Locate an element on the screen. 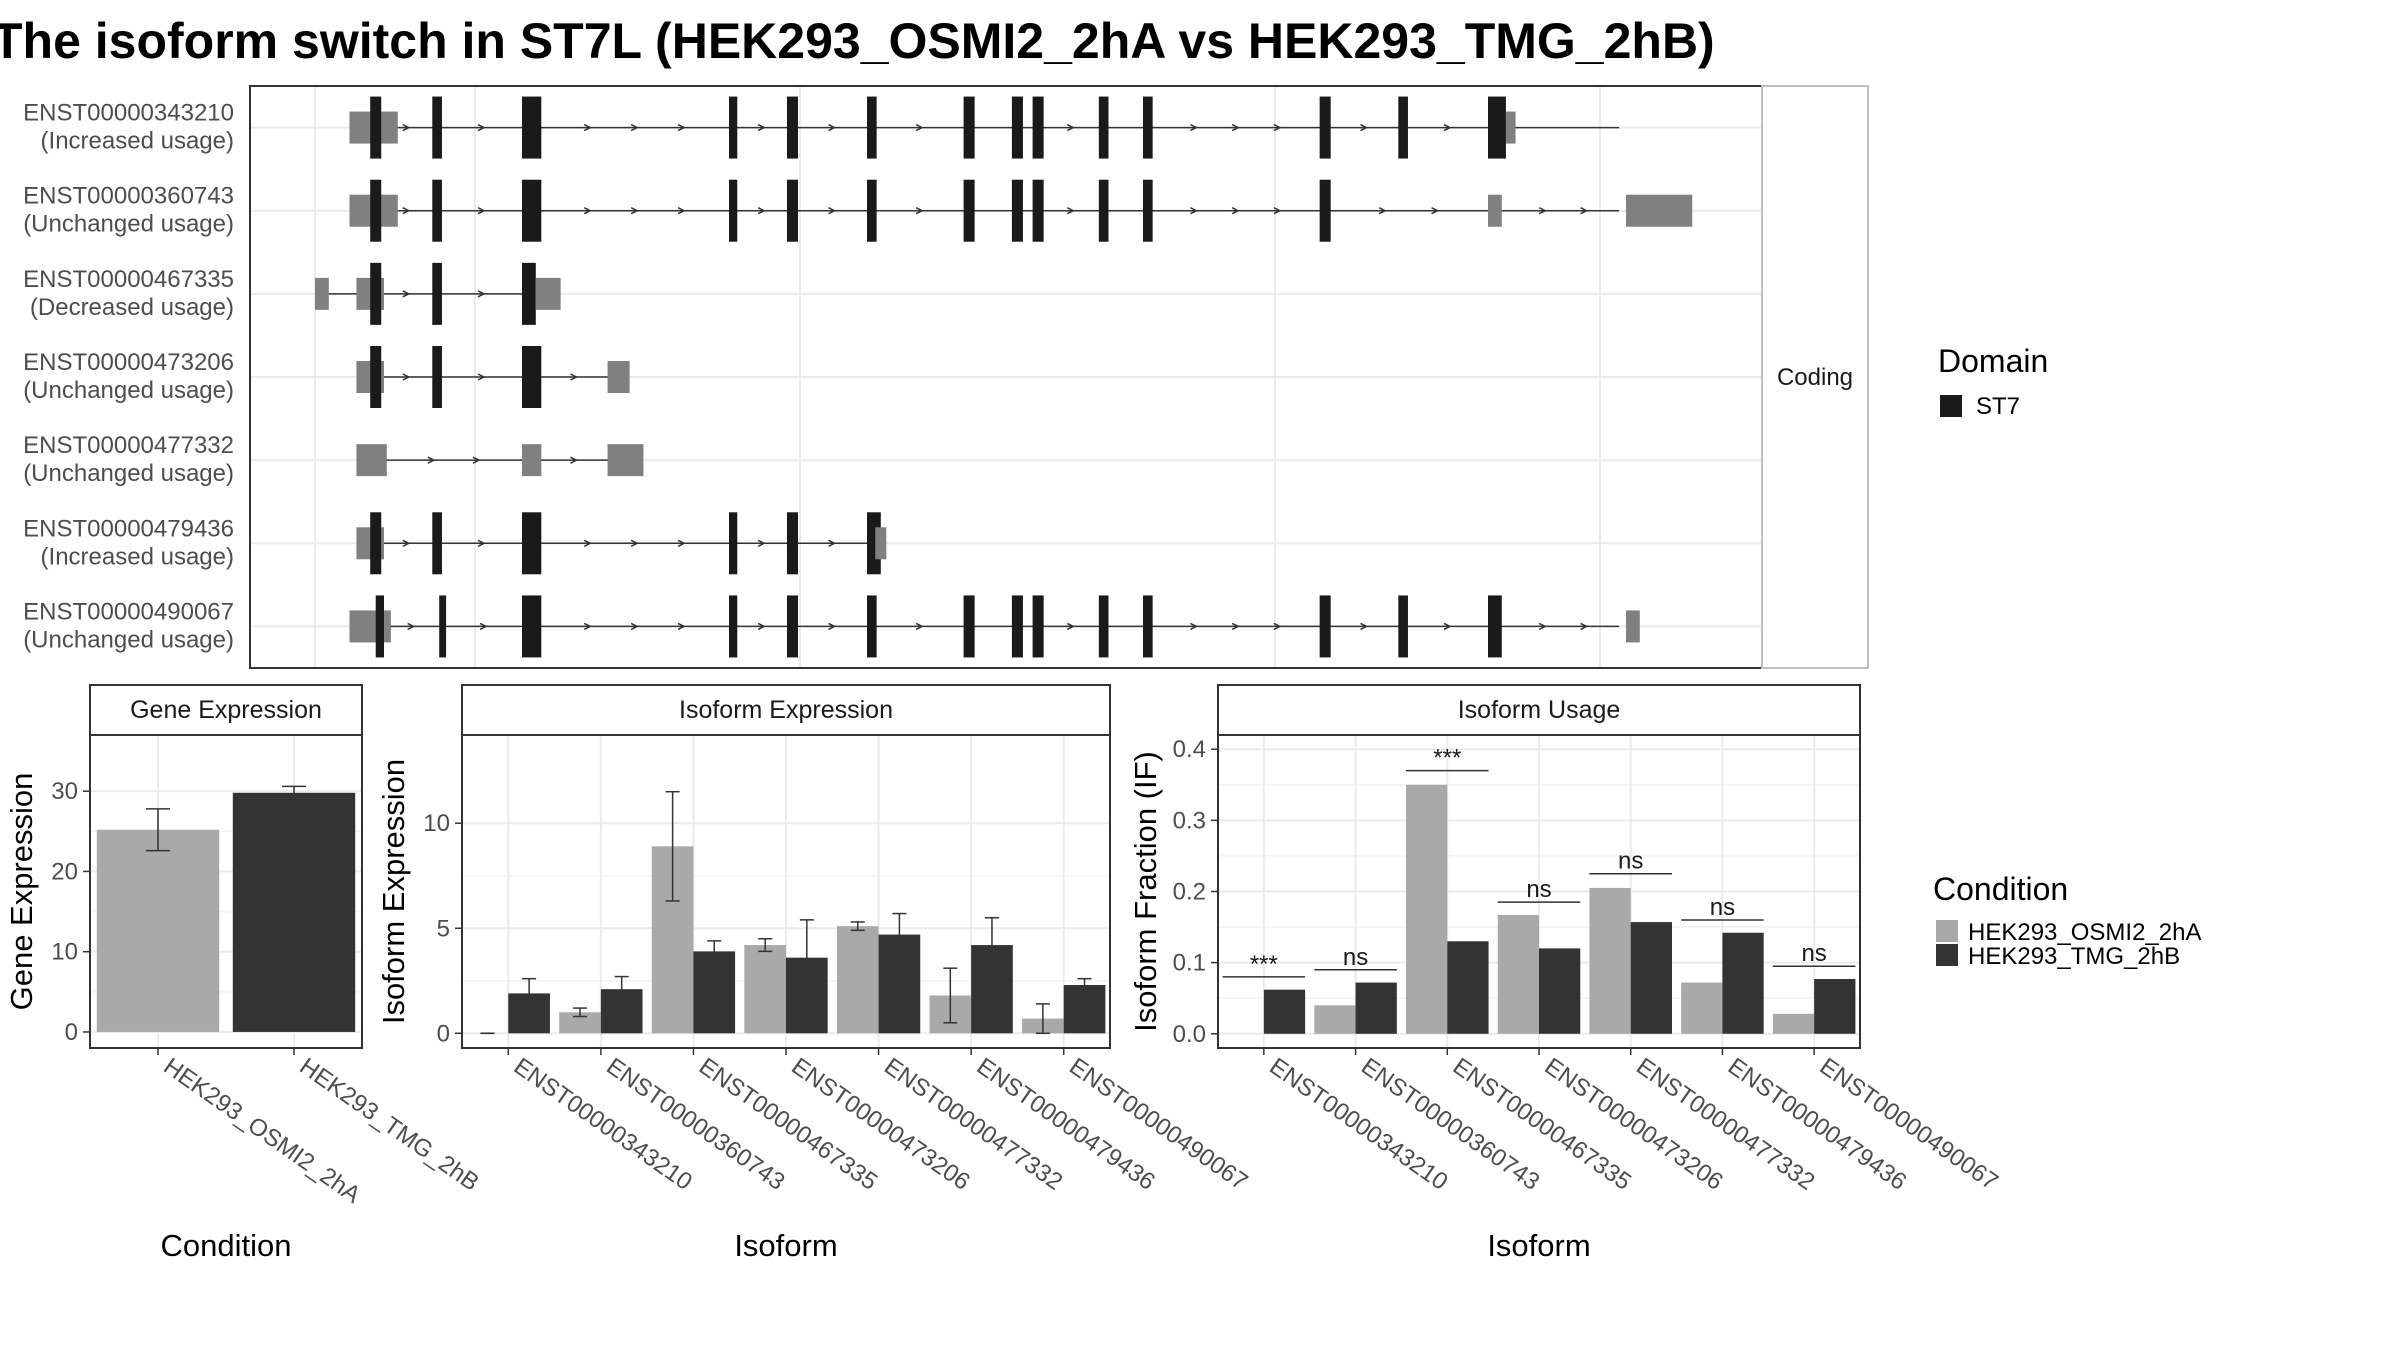 The width and height of the screenshot is (2400, 1350). transcript-status-label: (Unchanged usage) is located at coordinates (128, 639).